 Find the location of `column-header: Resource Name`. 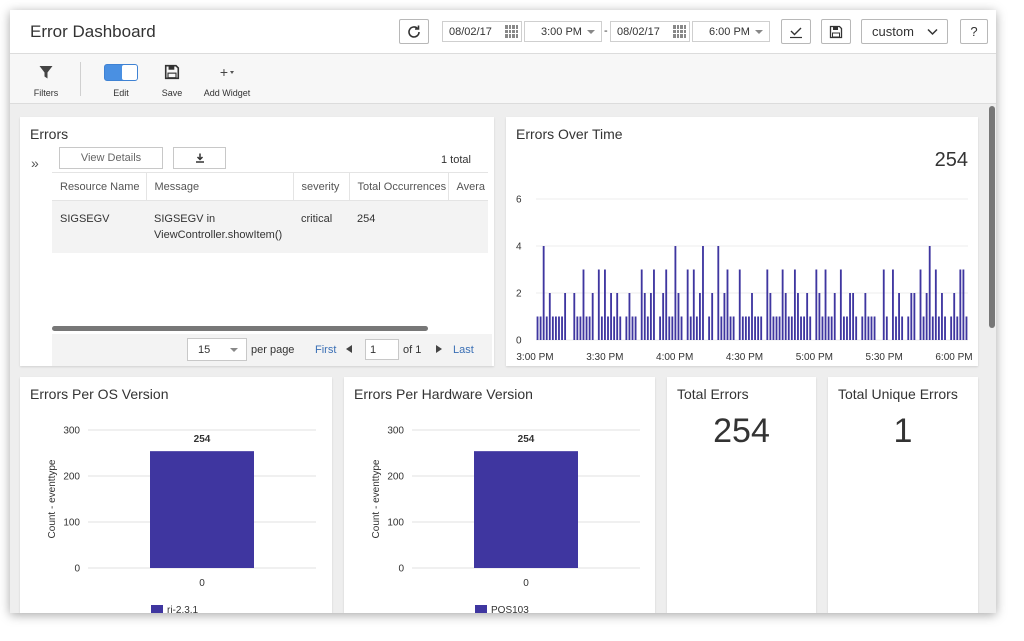

column-header: Resource Name is located at coordinates (99, 186).